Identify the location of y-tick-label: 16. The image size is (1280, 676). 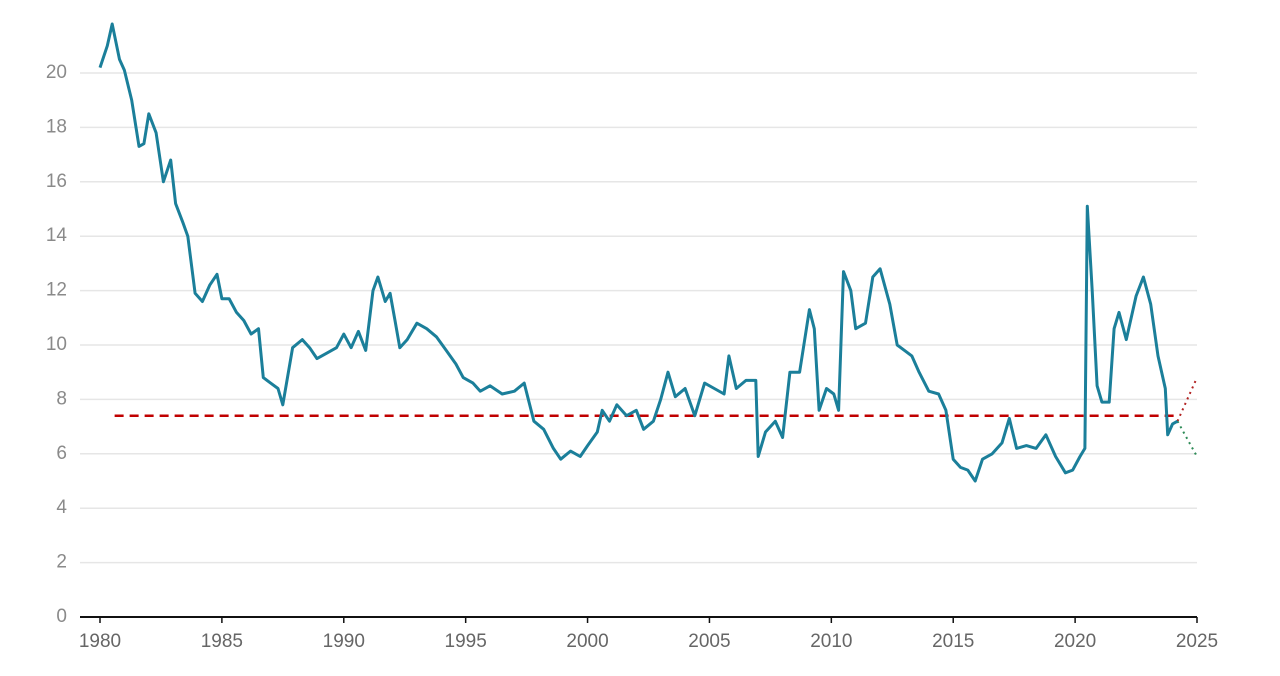
(56, 181).